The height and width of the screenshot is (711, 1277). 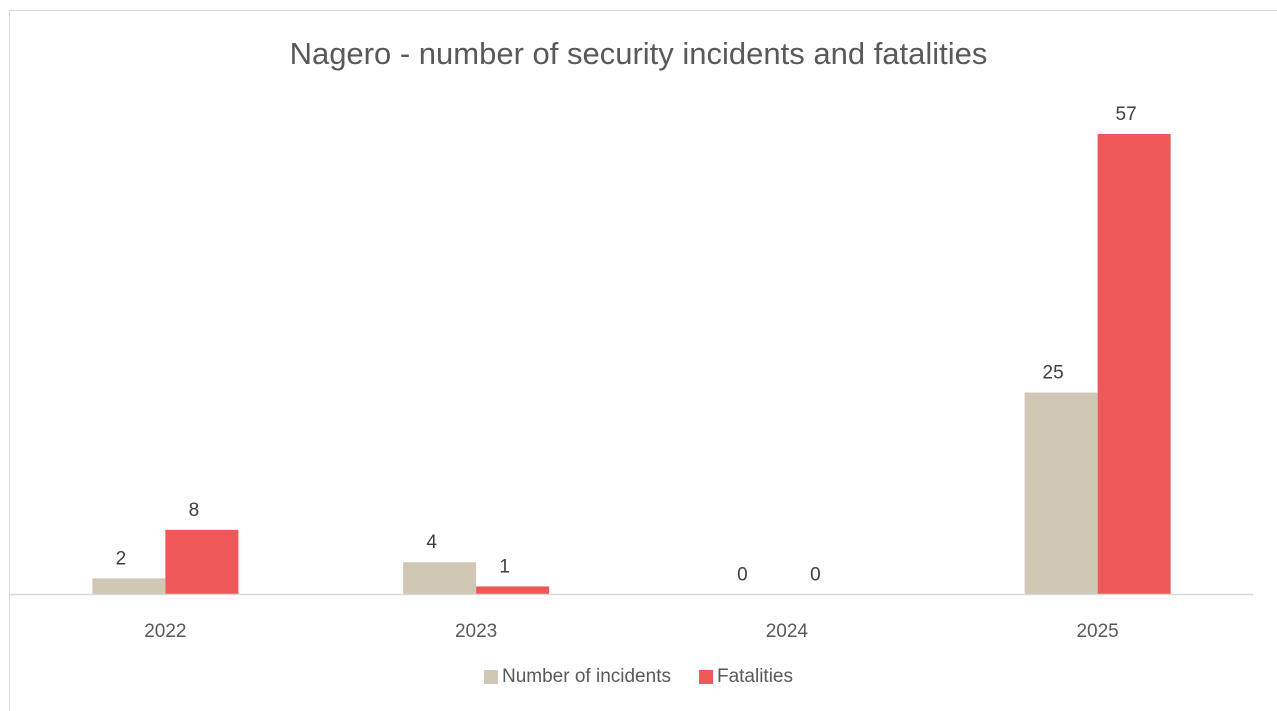 What do you see at coordinates (129, 586) in the screenshot?
I see `bar-incidents-2022` at bounding box center [129, 586].